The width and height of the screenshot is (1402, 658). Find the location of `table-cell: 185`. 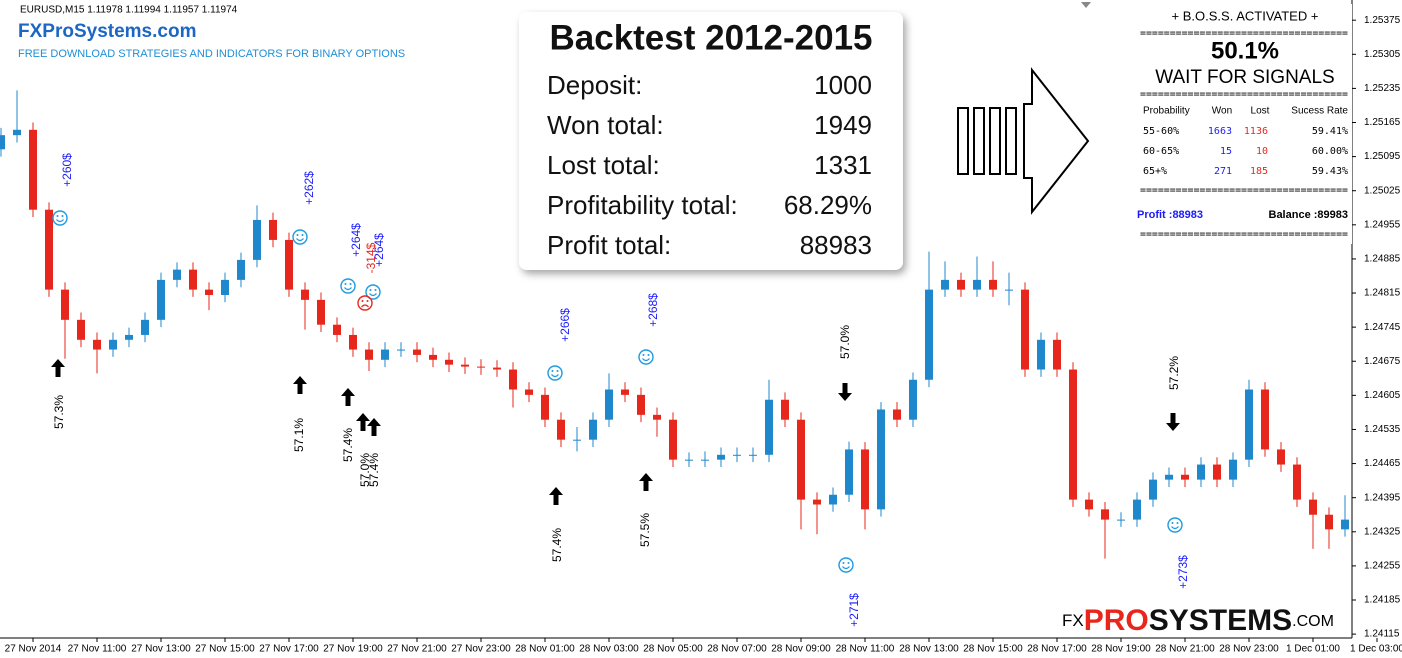

table-cell: 185 is located at coordinates (1259, 171).